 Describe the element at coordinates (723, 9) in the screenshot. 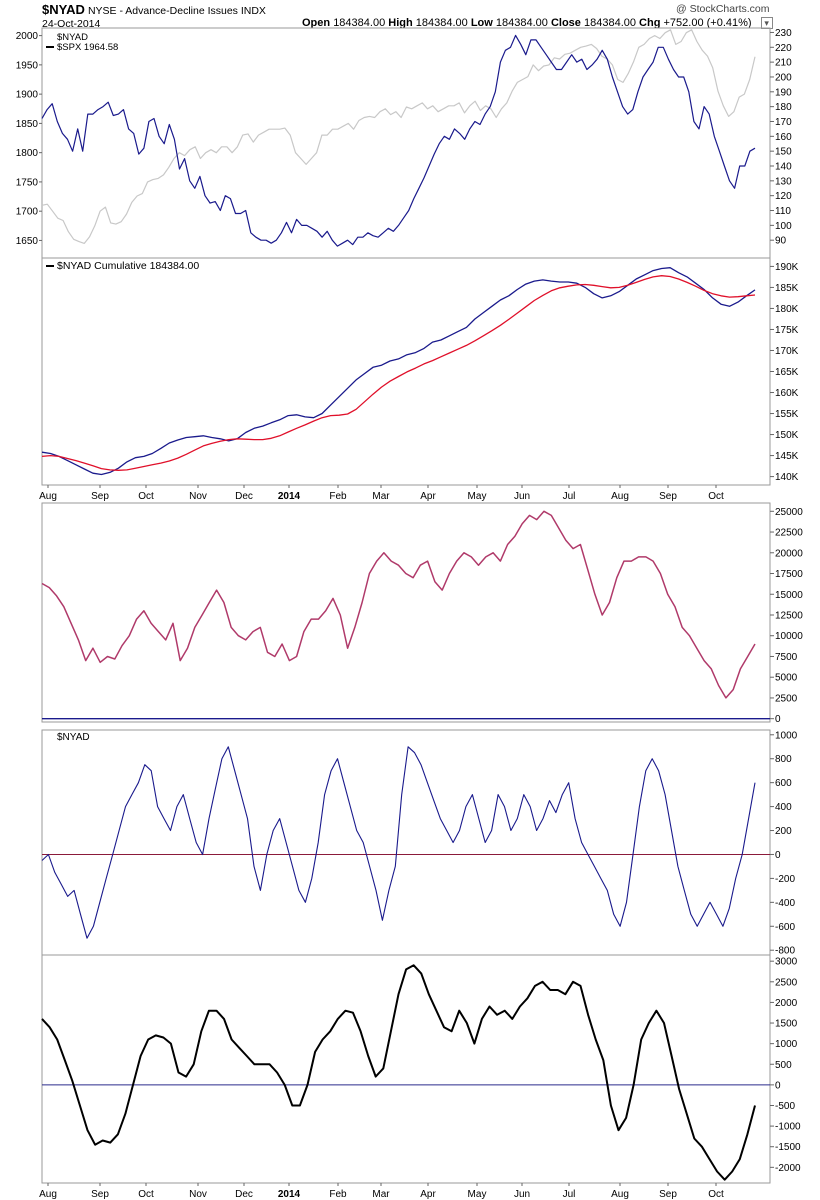

I see `stockcharts-credit: @ StockCharts.com` at that location.